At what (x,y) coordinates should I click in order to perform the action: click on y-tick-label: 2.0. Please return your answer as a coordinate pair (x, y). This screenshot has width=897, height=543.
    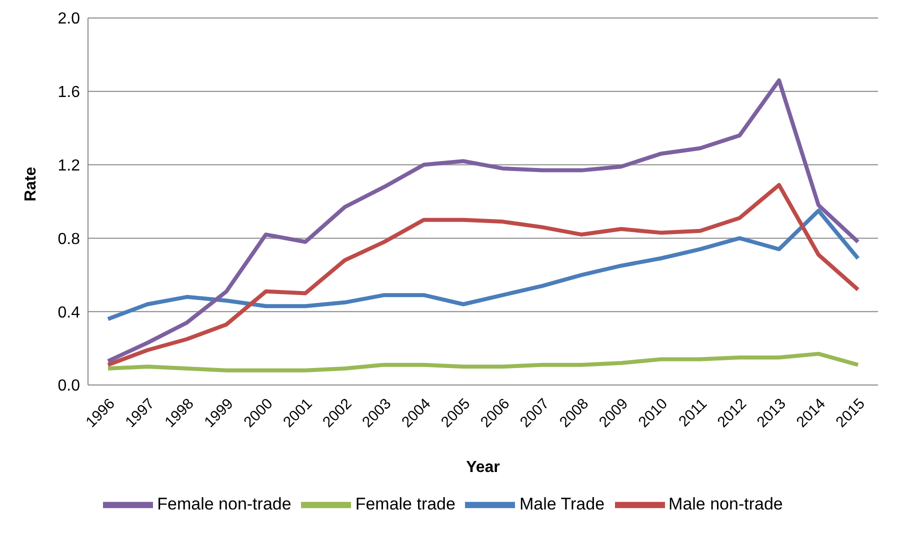
    Looking at the image, I should click on (69, 19).